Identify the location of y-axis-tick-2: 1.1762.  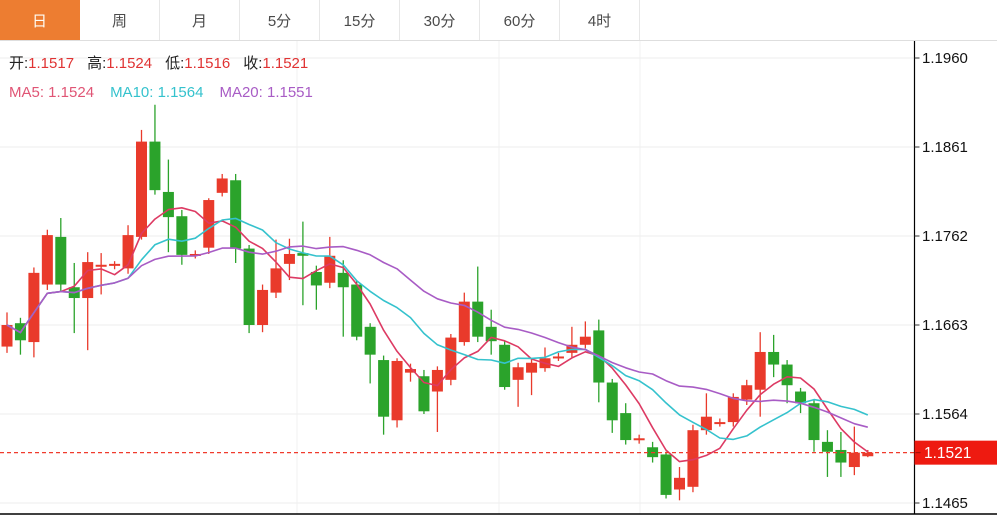
(945, 236).